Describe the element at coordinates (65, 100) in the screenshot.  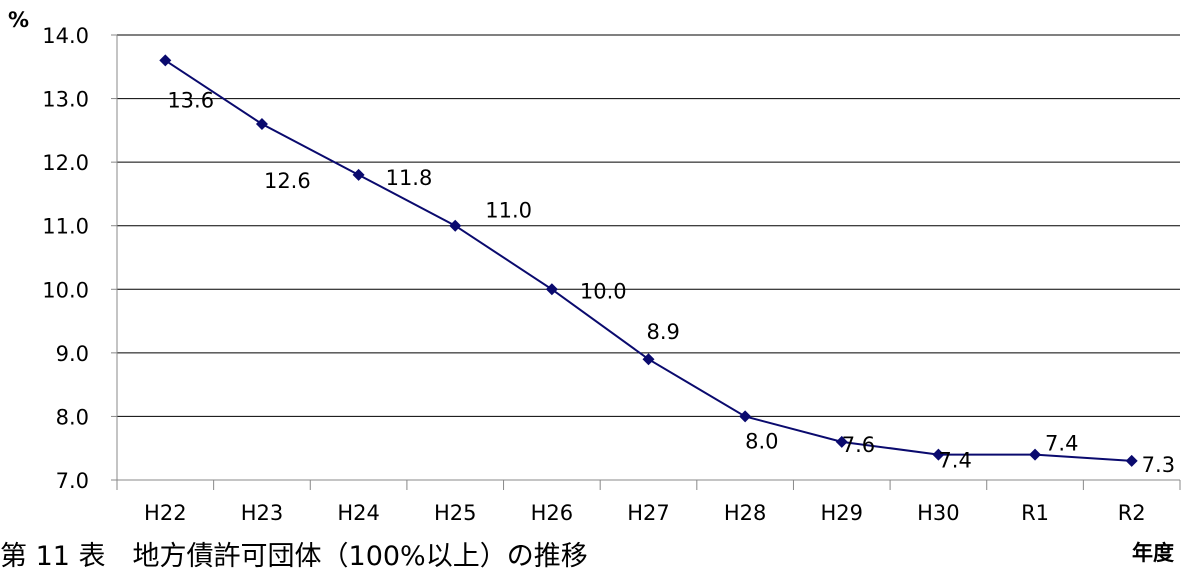
I see `y-tick-label: 13.0` at that location.